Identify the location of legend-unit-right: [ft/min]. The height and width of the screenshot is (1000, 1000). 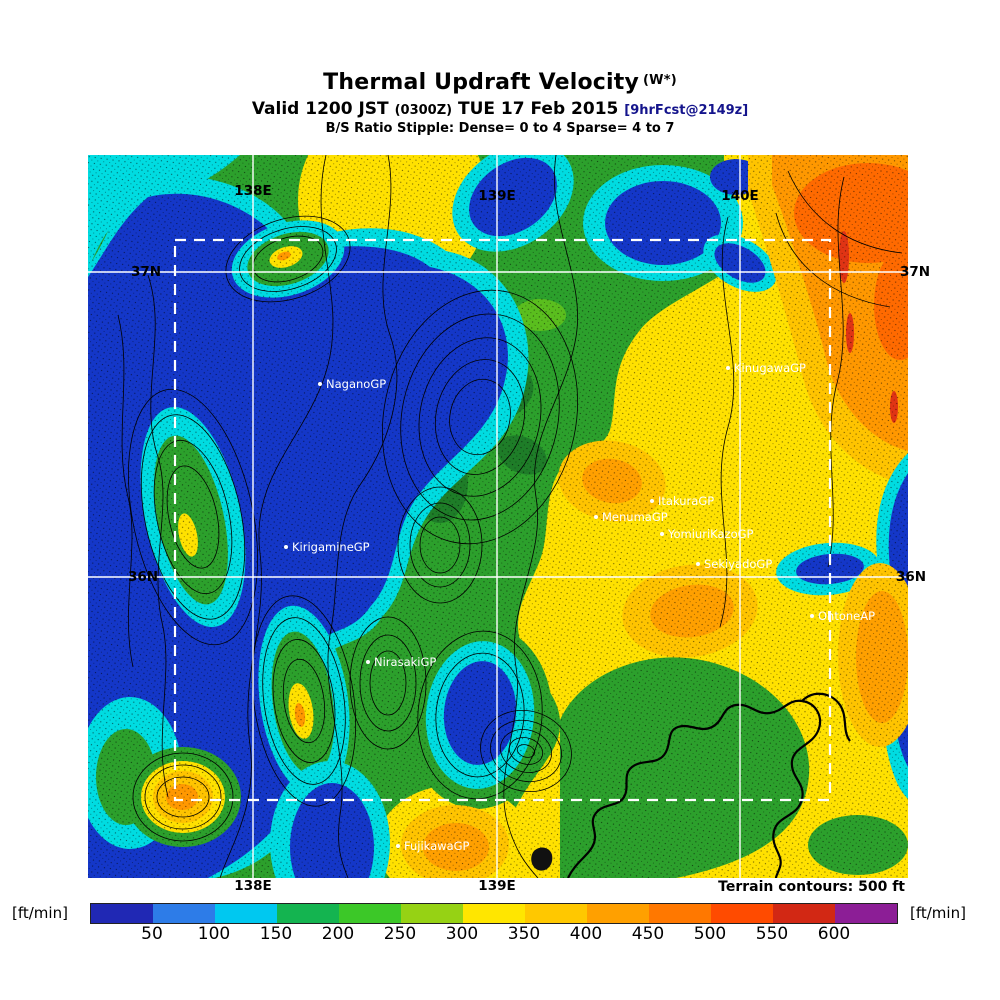
(938, 913).